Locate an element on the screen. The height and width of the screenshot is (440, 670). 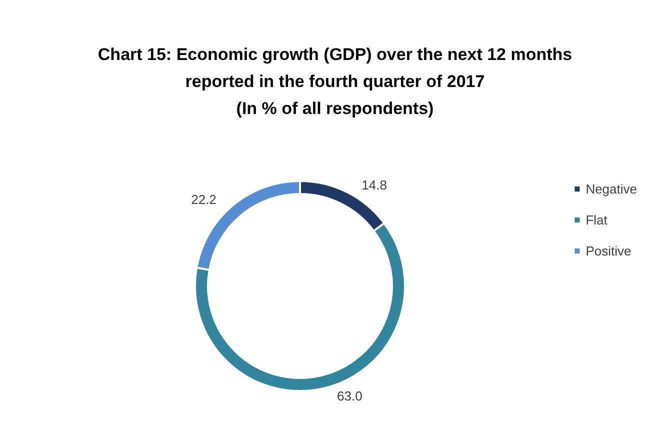
data-label: 14.8 is located at coordinates (374, 184).